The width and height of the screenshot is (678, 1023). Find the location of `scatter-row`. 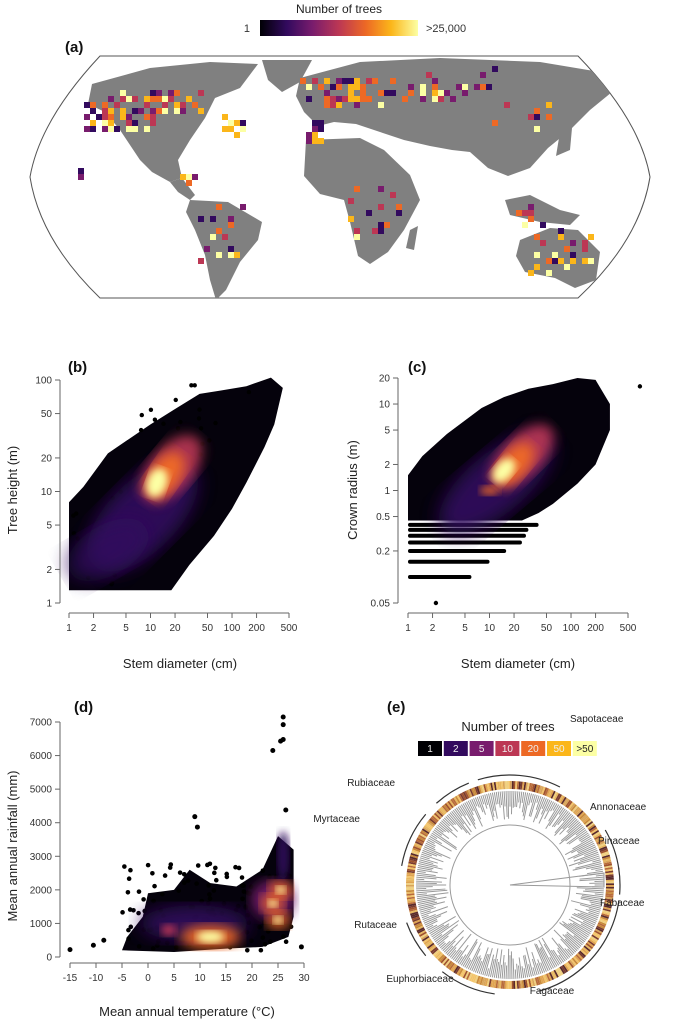

scatter-row is located at coordinates (465, 542).